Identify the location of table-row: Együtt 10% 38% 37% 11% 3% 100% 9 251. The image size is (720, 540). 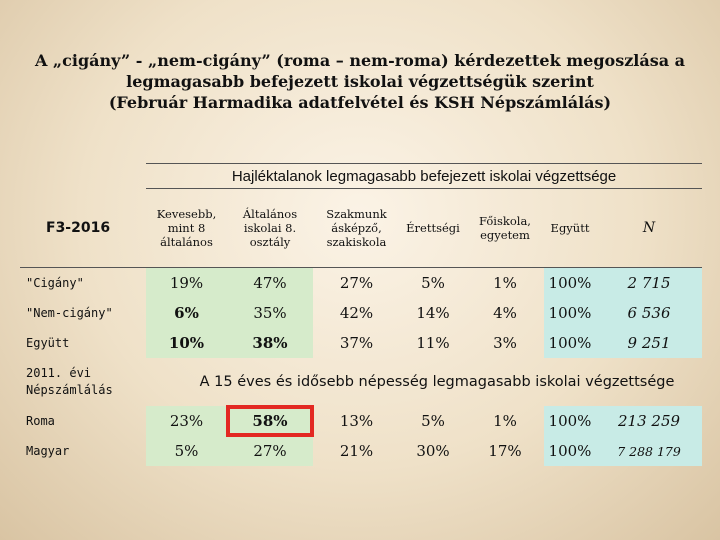
(361, 343).